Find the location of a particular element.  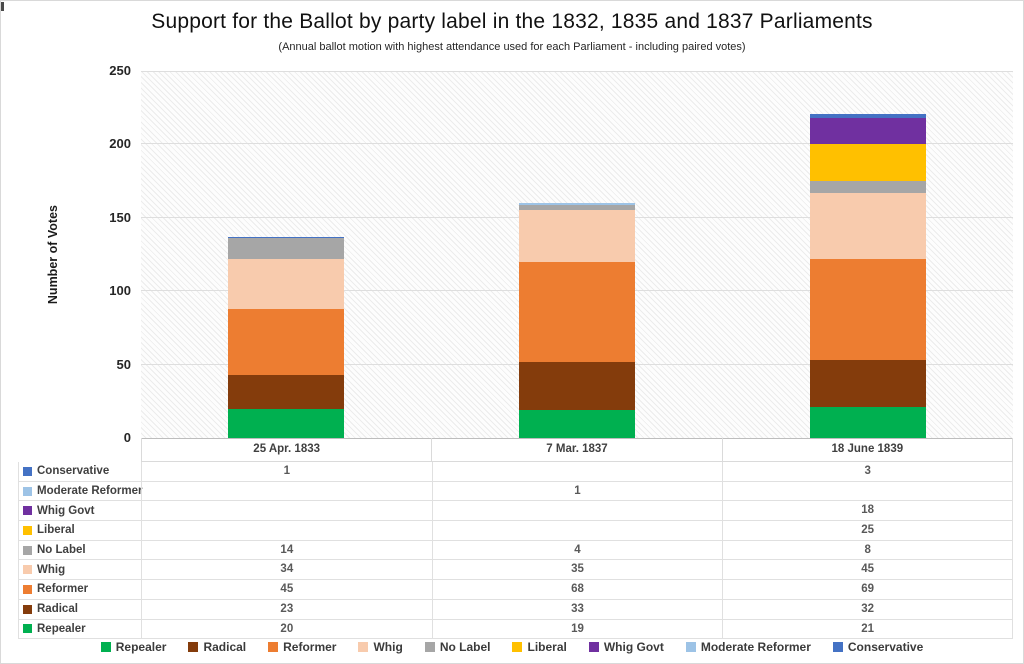

legend-label: Moderate Reformer is located at coordinates (755, 647).